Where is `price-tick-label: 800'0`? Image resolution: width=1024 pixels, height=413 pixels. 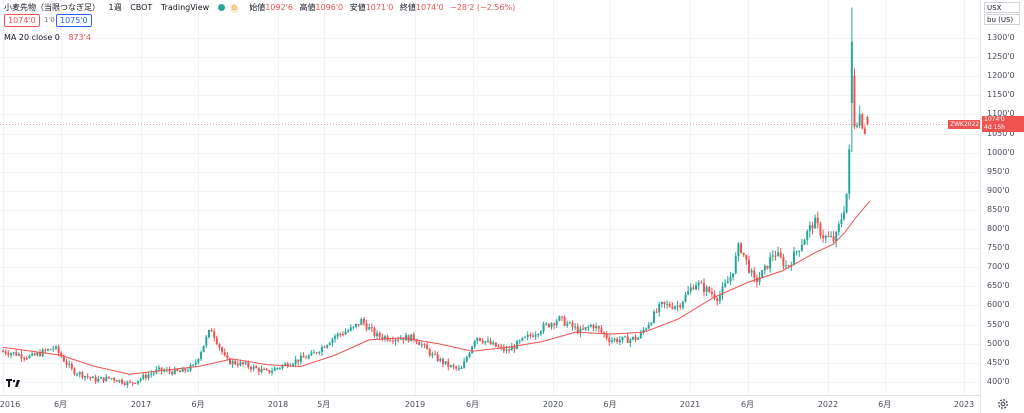
price-tick-label: 800'0 is located at coordinates (998, 228).